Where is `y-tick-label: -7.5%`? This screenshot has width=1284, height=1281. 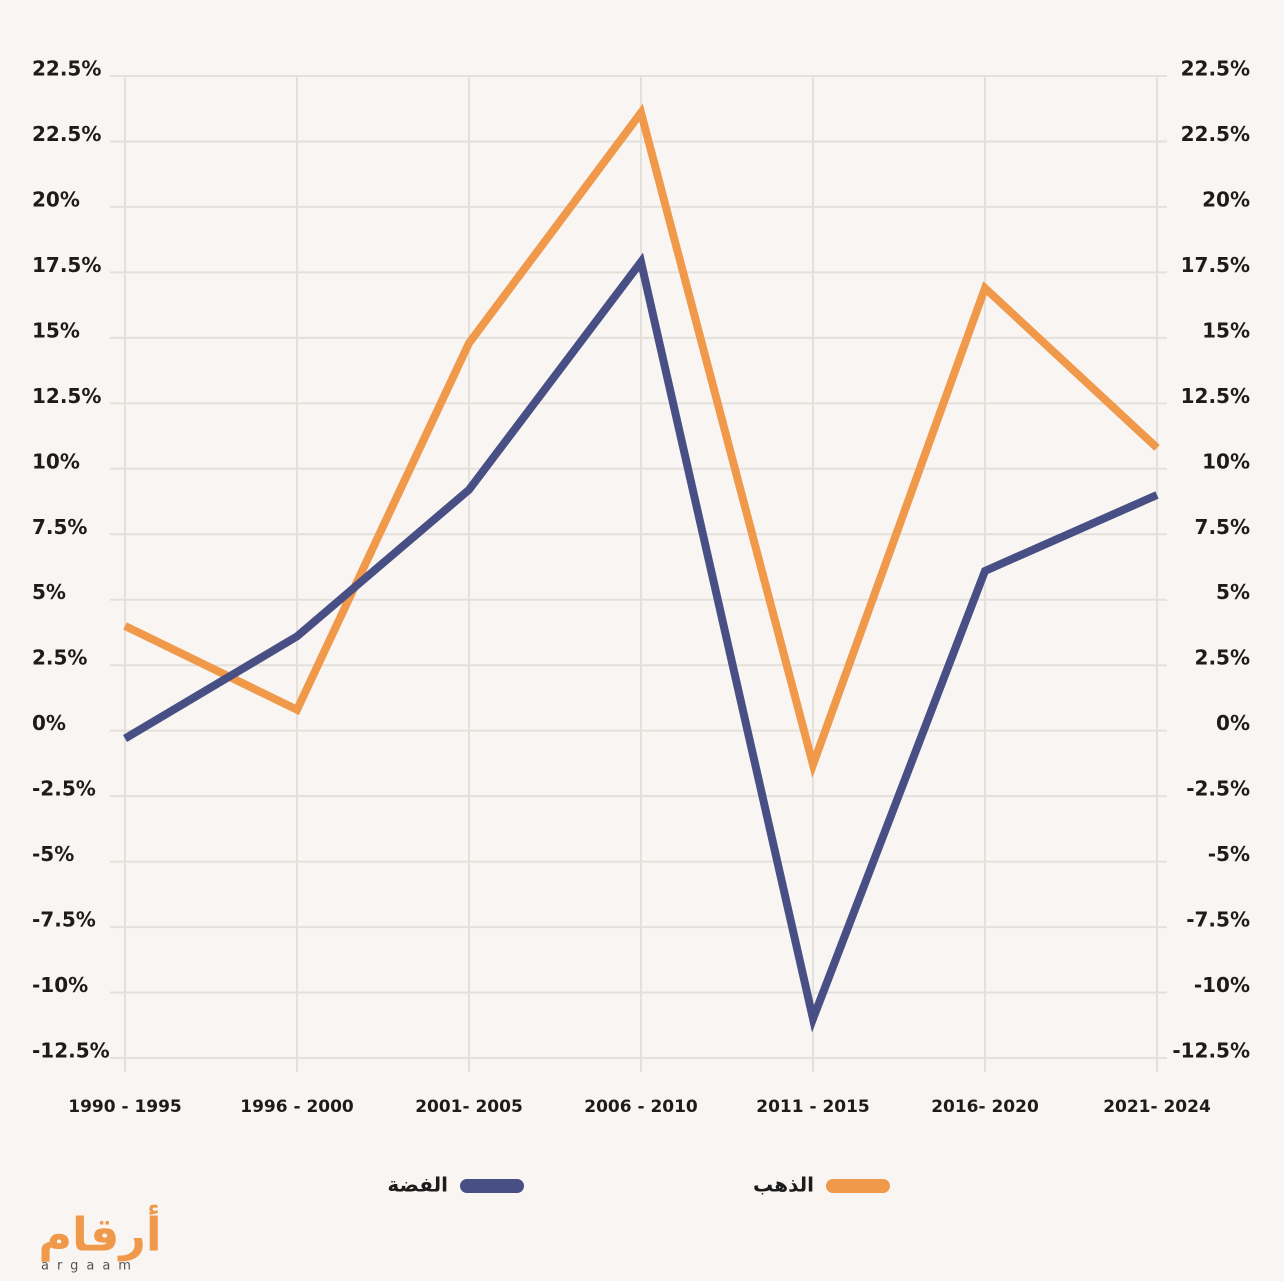 y-tick-label: -7.5% is located at coordinates (64, 920).